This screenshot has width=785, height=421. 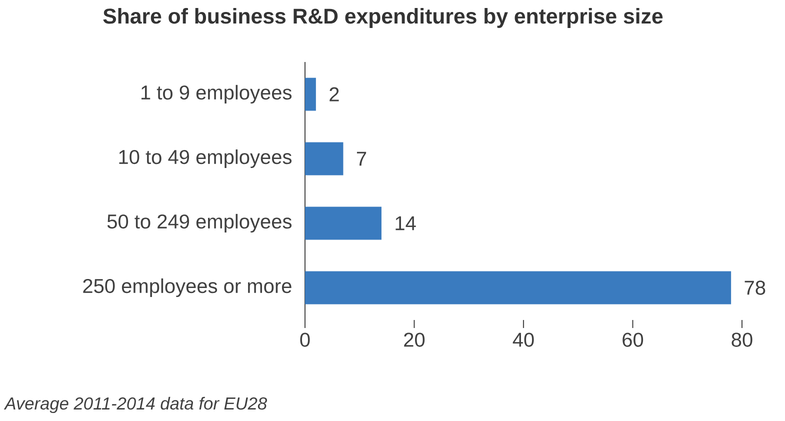 What do you see at coordinates (361, 159) in the screenshot?
I see `data-label: 7` at bounding box center [361, 159].